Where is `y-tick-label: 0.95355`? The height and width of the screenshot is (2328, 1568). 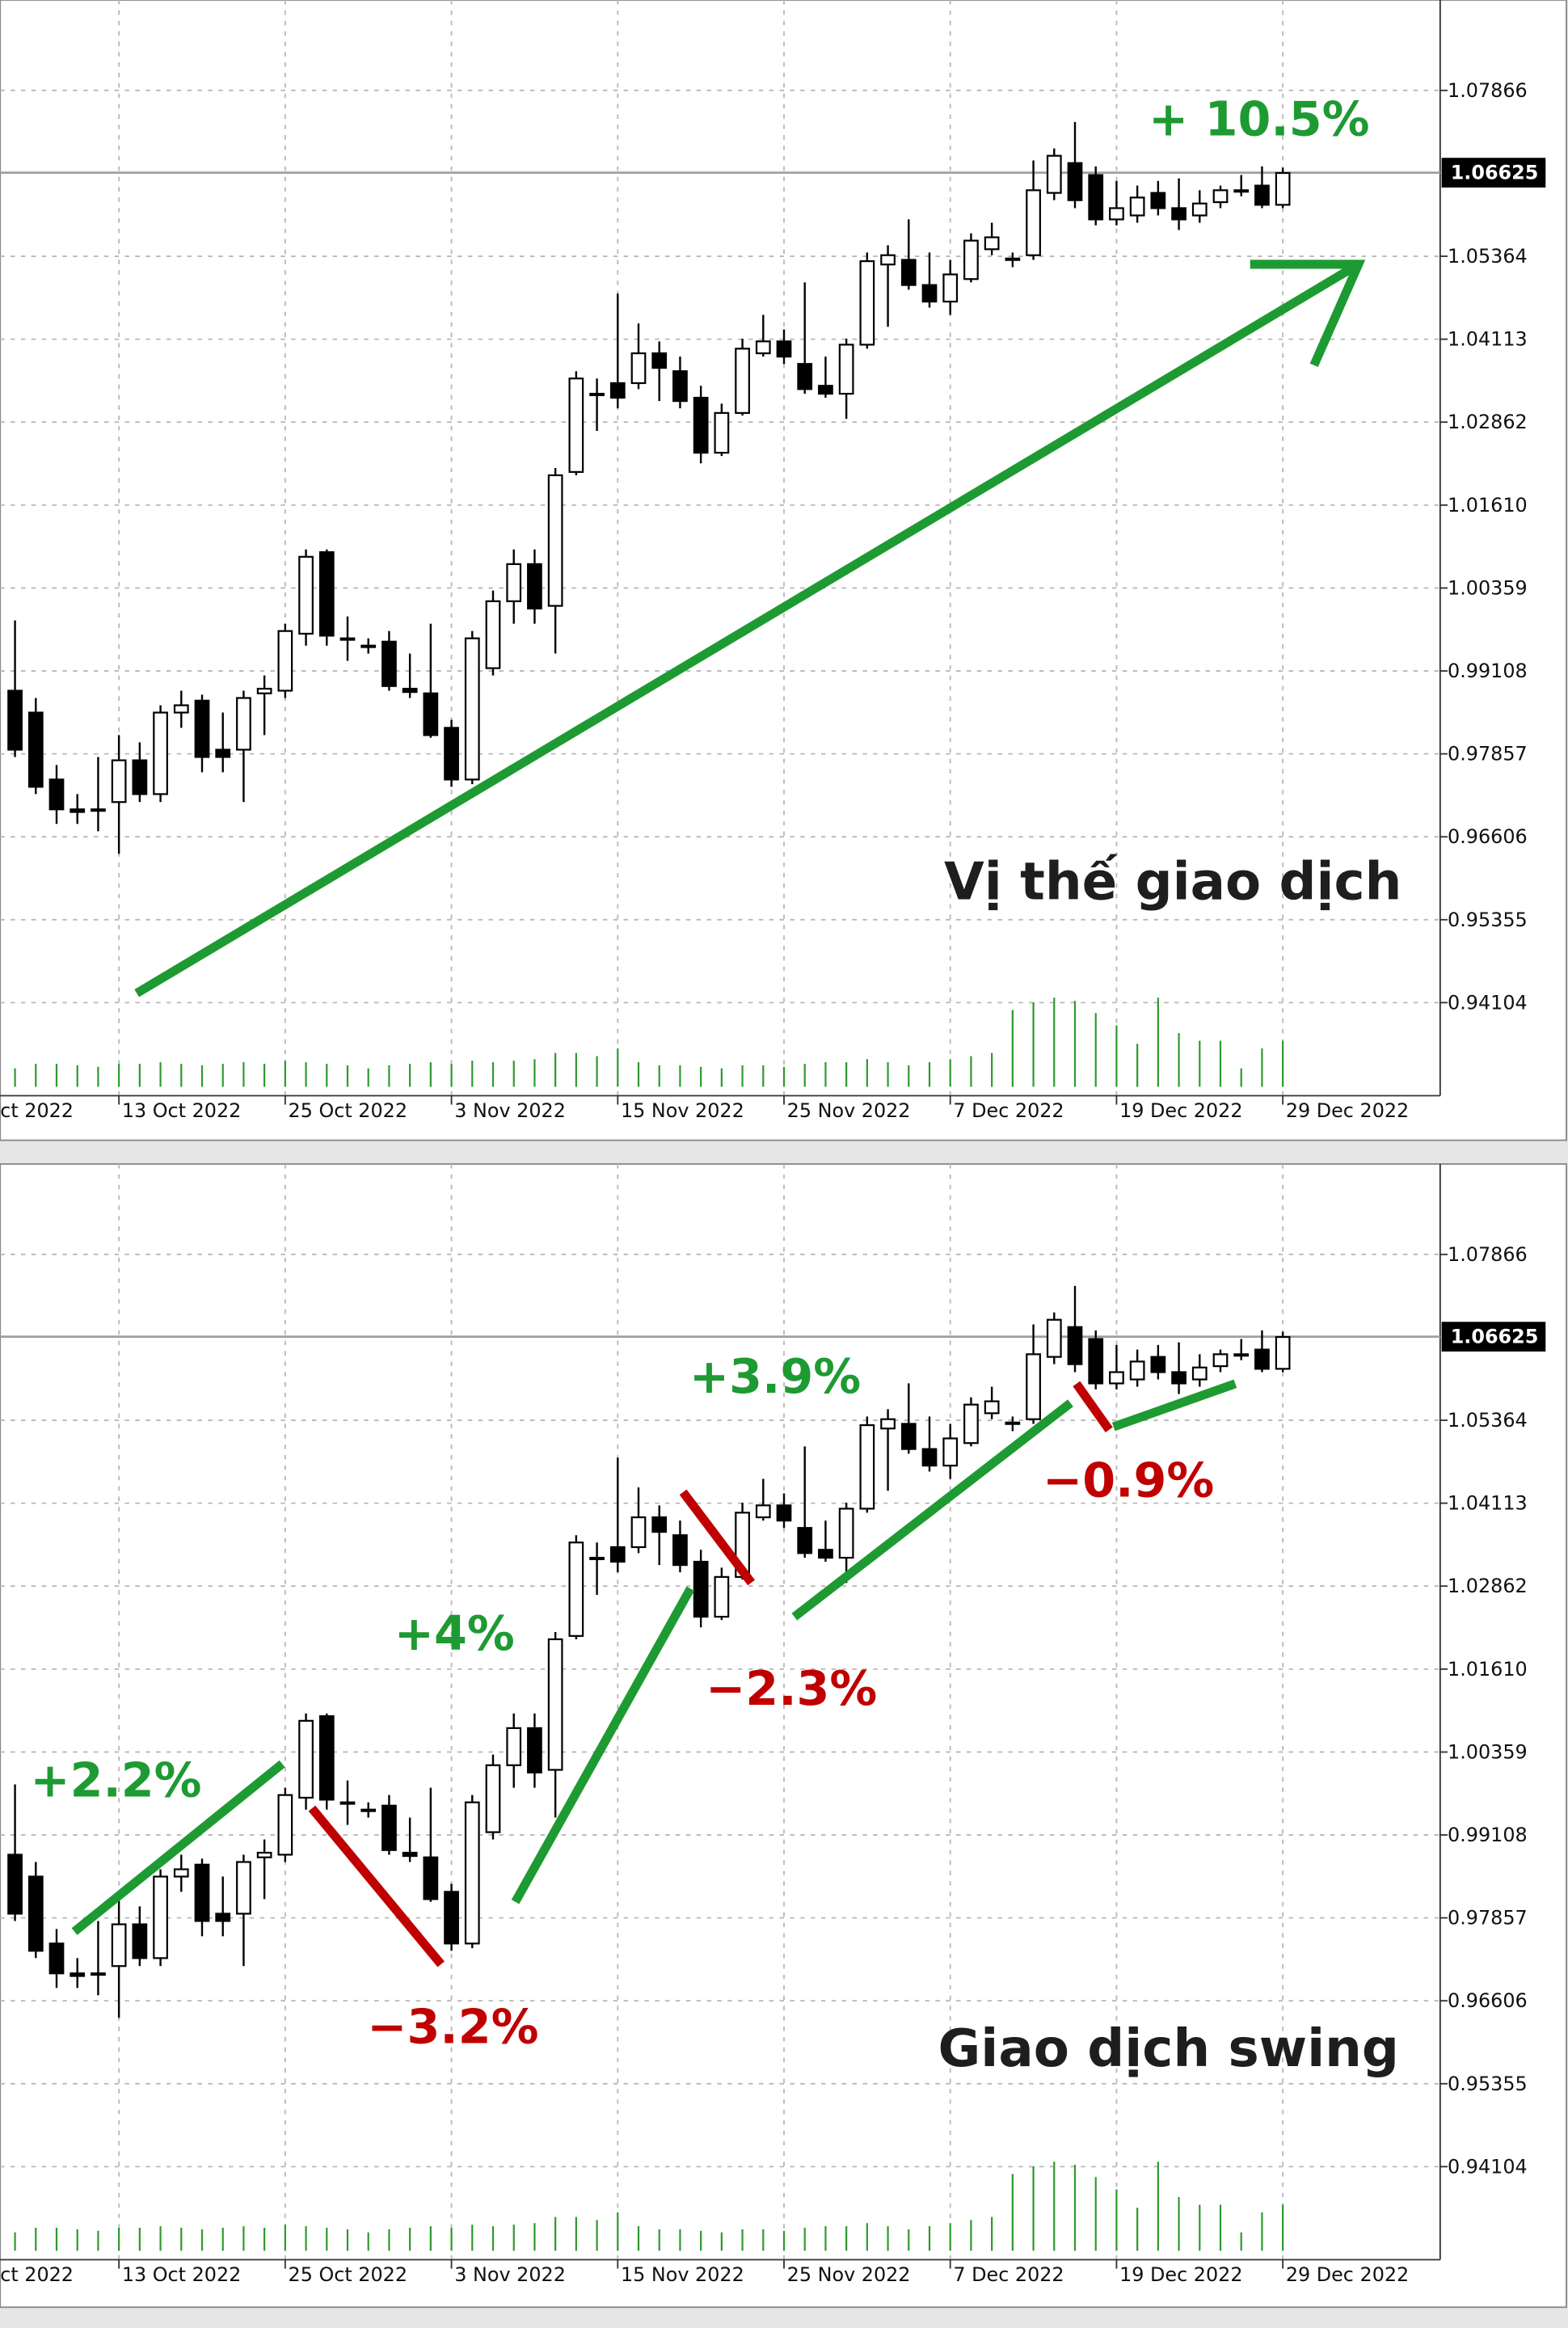
y-tick-label: 0.95355 is located at coordinates (1488, 920).